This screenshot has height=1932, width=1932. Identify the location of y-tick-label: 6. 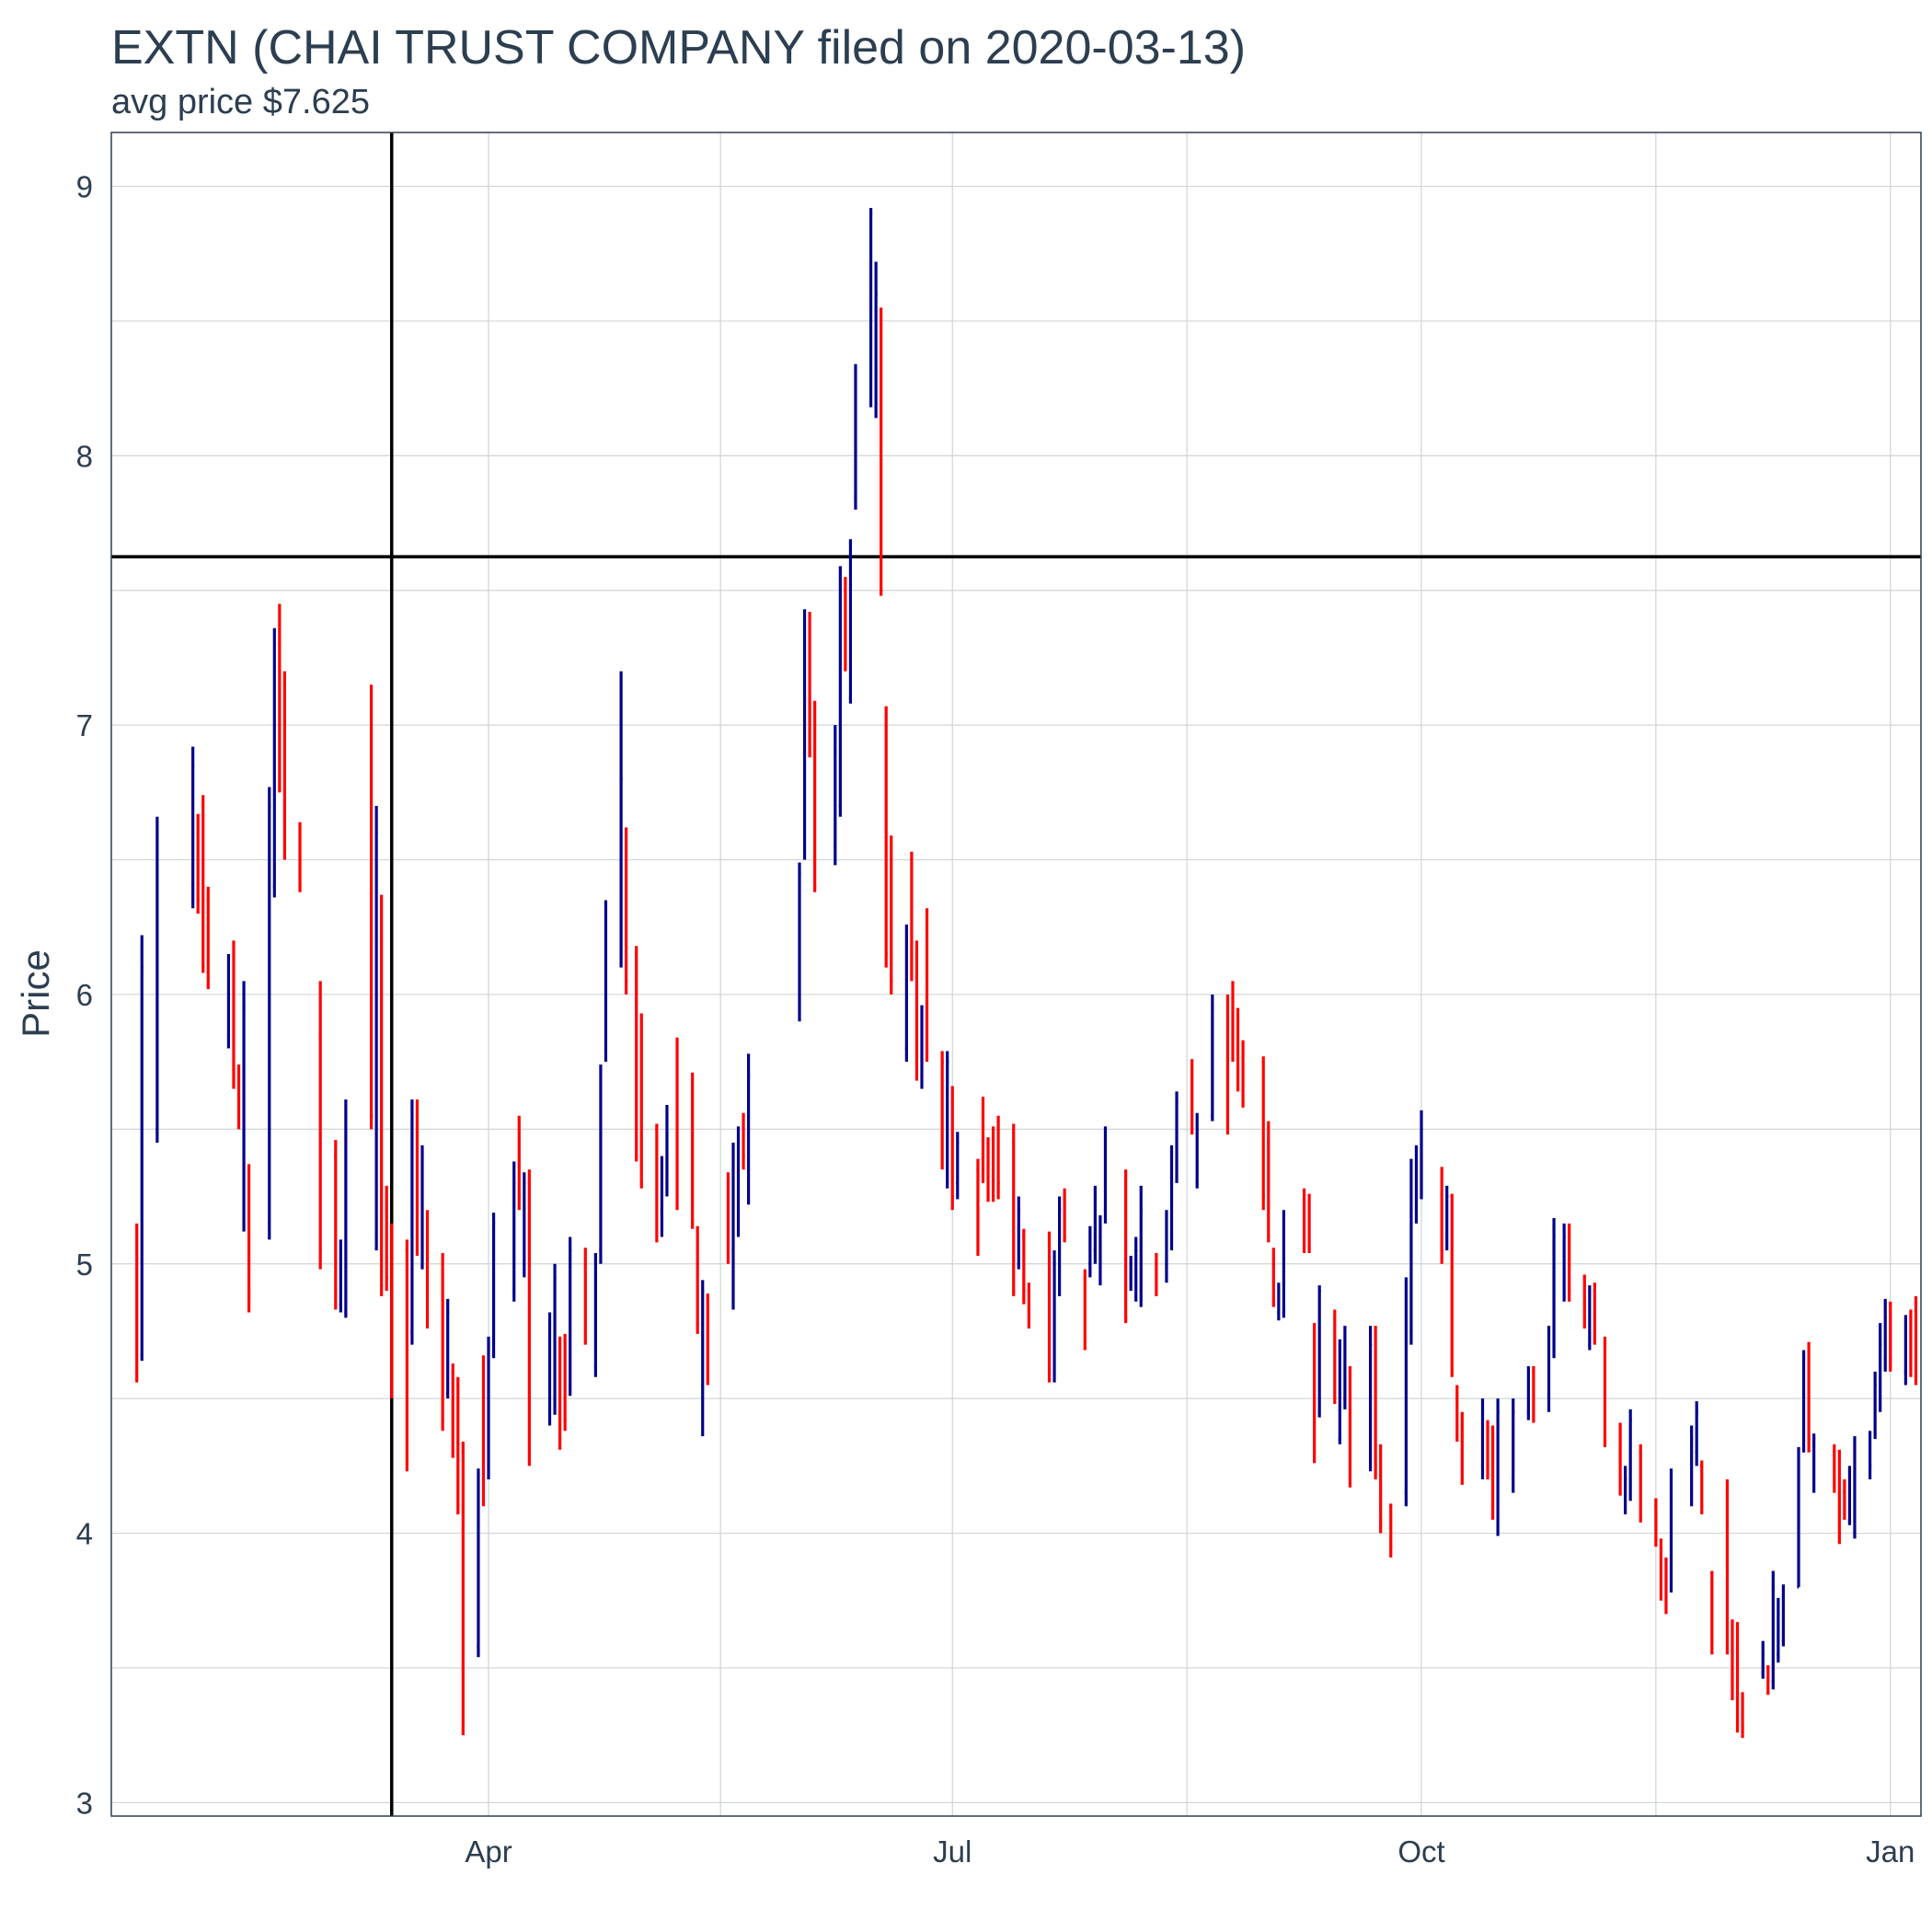
(84, 995).